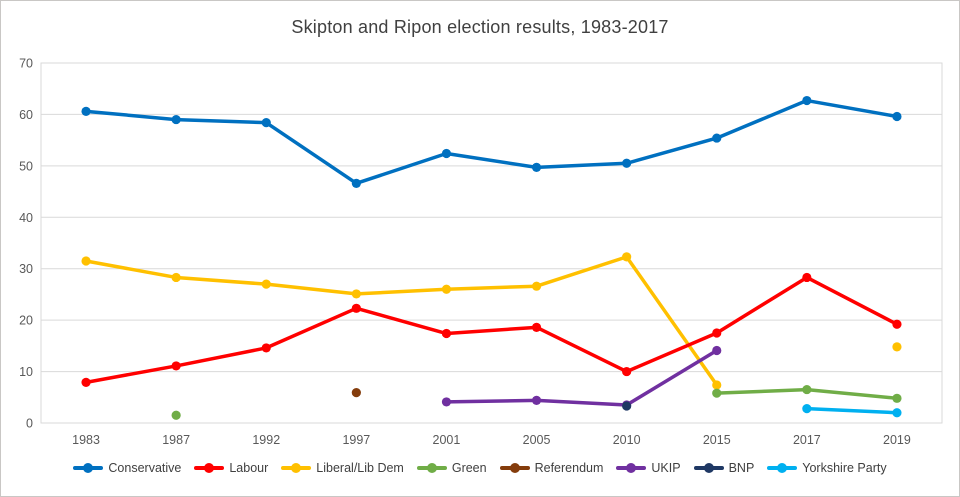 This screenshot has width=960, height=497. I want to click on x-axis-tick-label-2005: 2005, so click(537, 440).